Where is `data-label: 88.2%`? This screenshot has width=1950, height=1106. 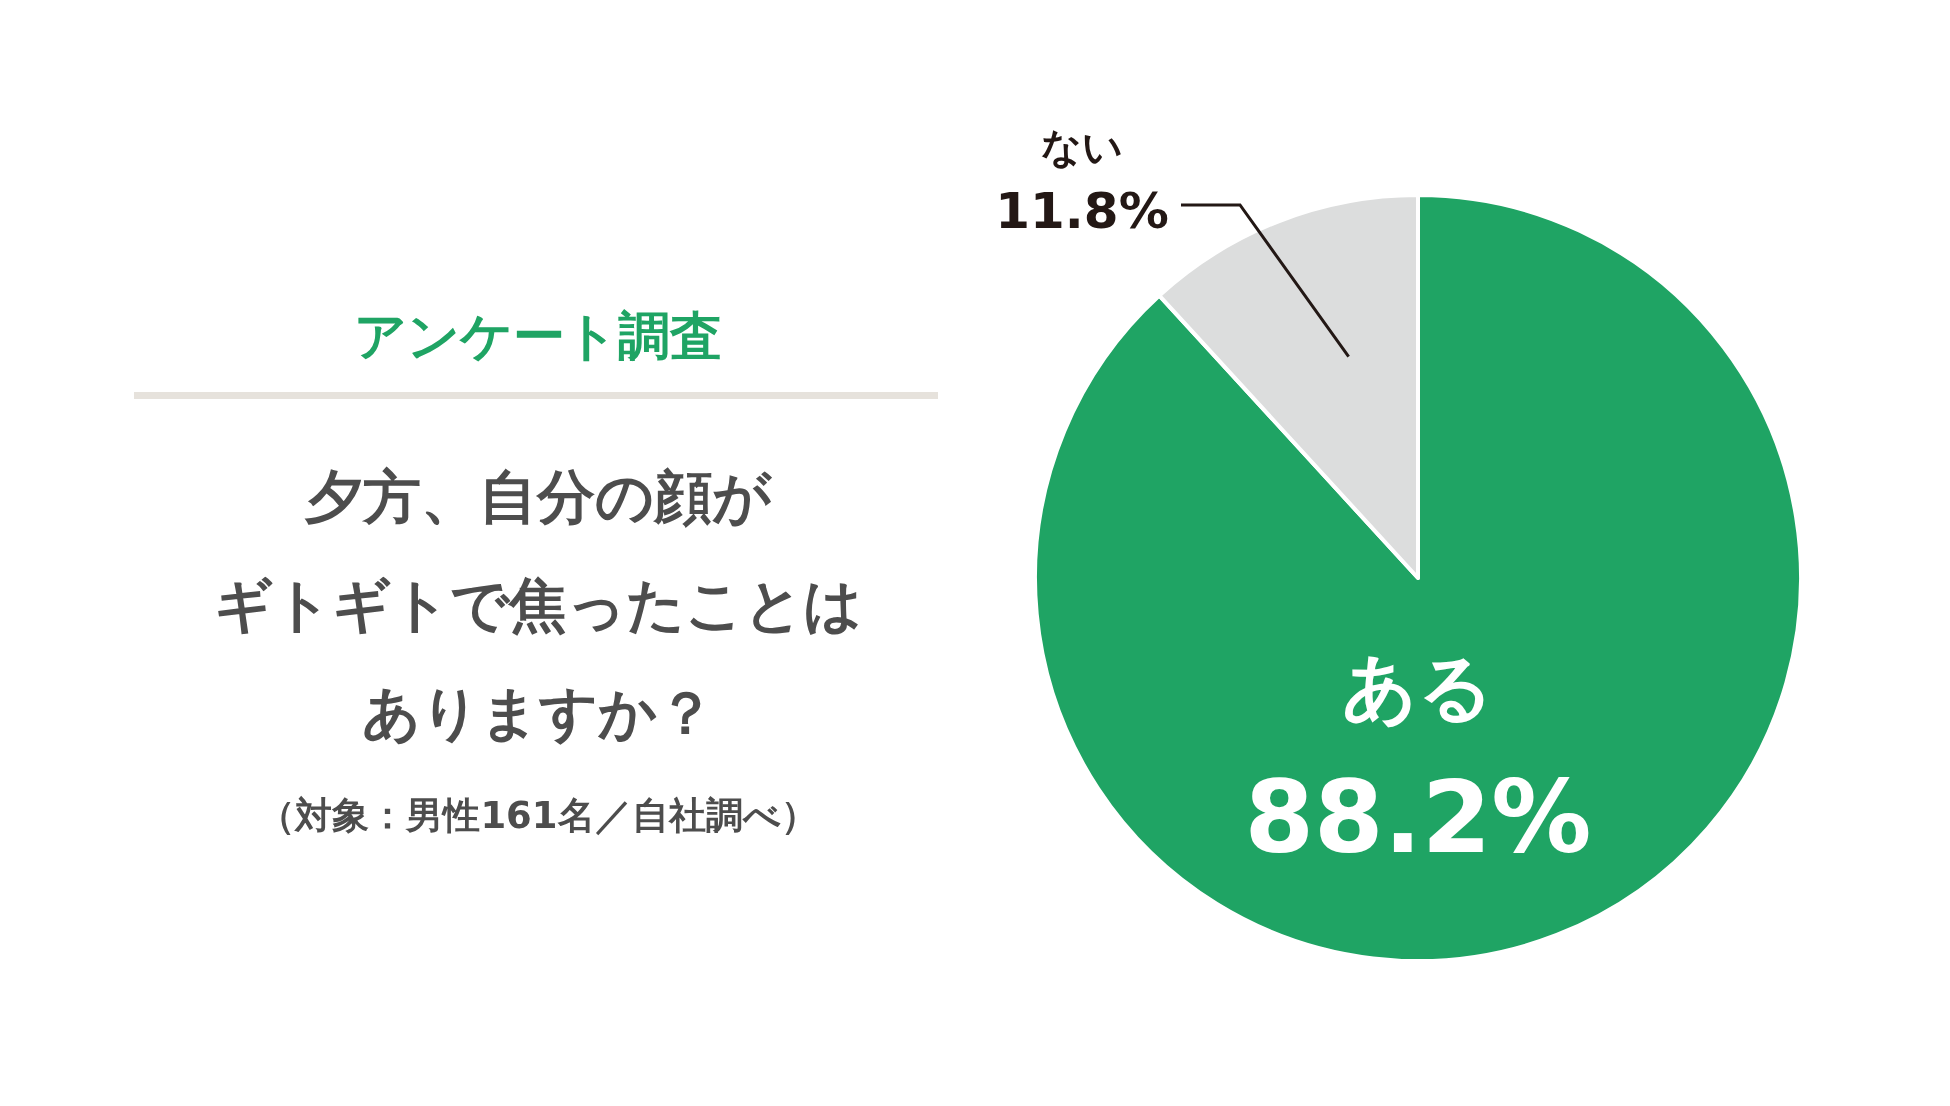 data-label: 88.2% is located at coordinates (1418, 817).